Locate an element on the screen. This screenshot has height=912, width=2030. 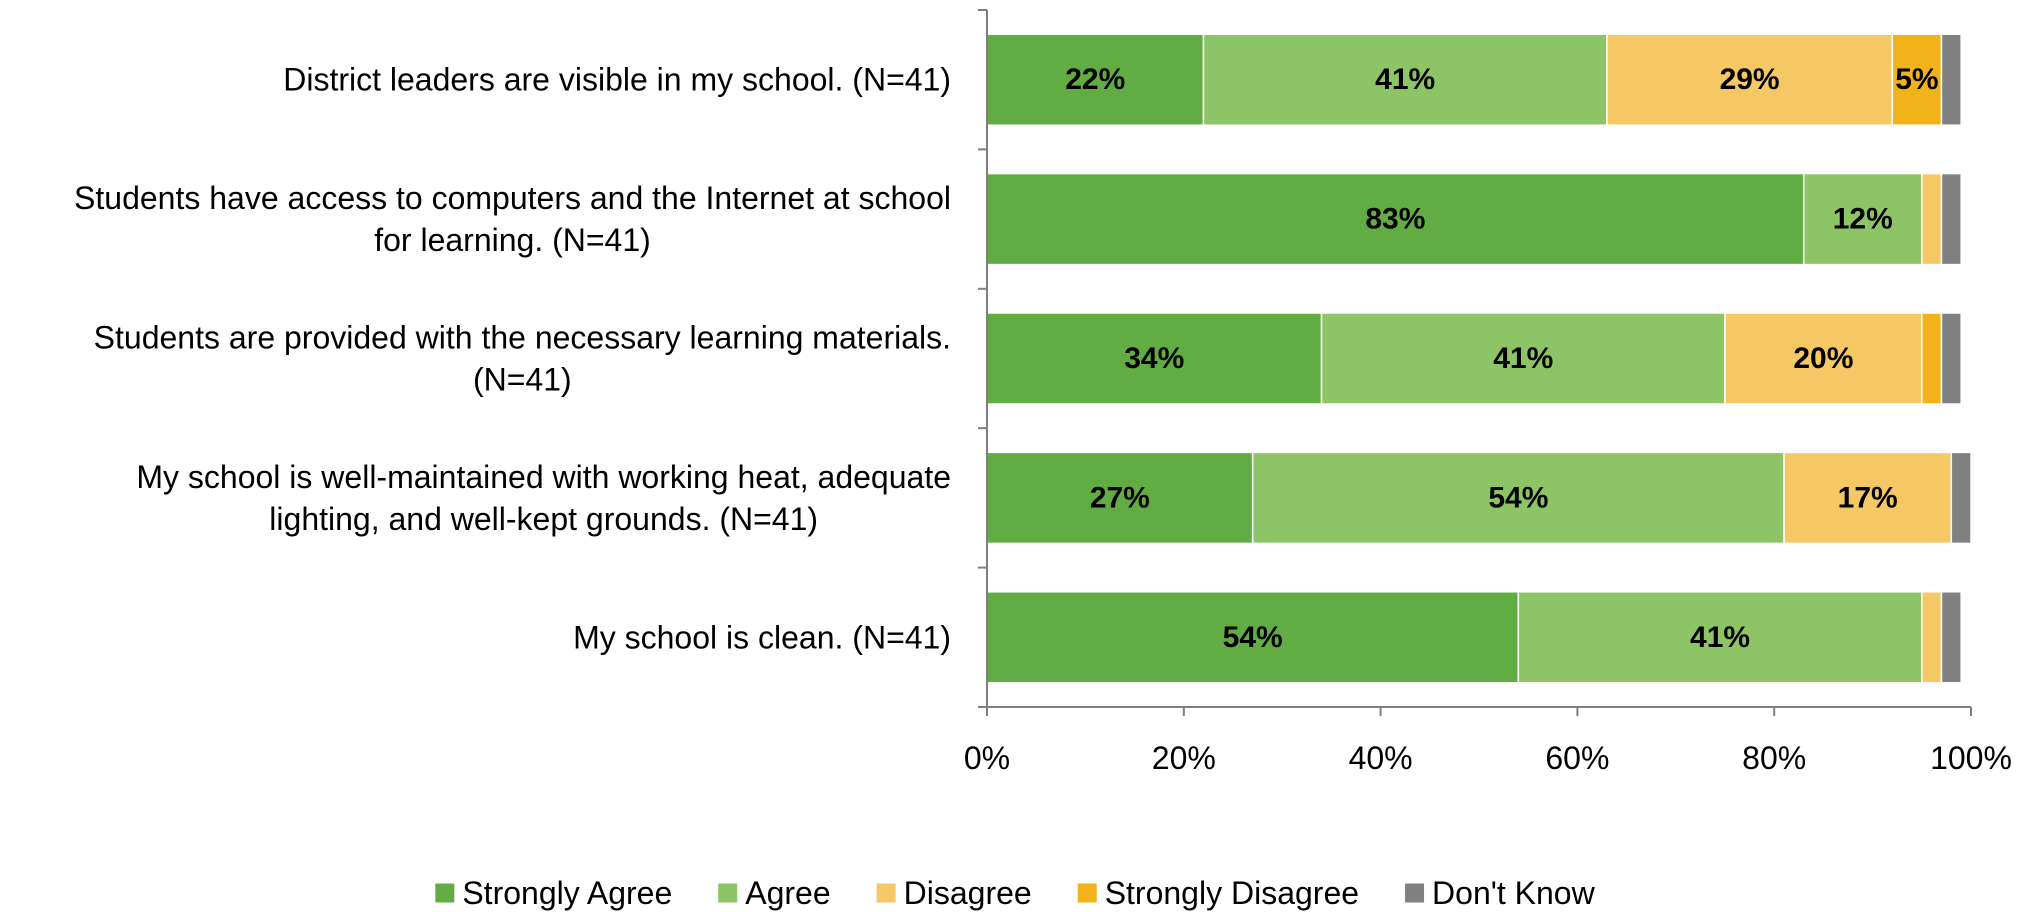
category-label-line: My school is clean. (N=41) is located at coordinates (762, 637).